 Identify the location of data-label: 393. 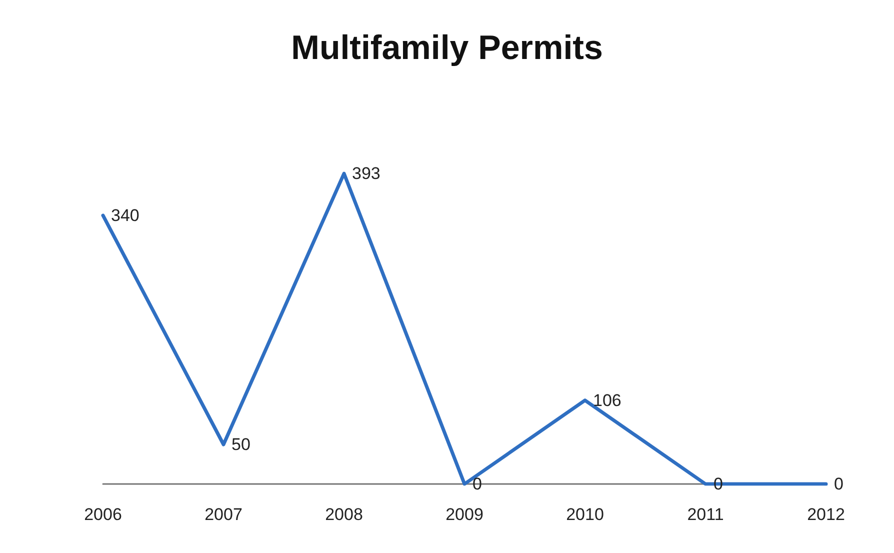
(366, 174).